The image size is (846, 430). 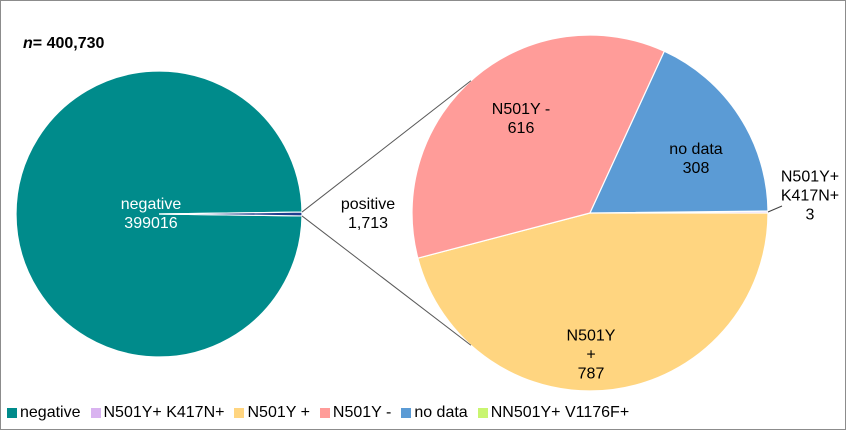 What do you see at coordinates (368, 204) in the screenshot?
I see `data-label-name: positive` at bounding box center [368, 204].